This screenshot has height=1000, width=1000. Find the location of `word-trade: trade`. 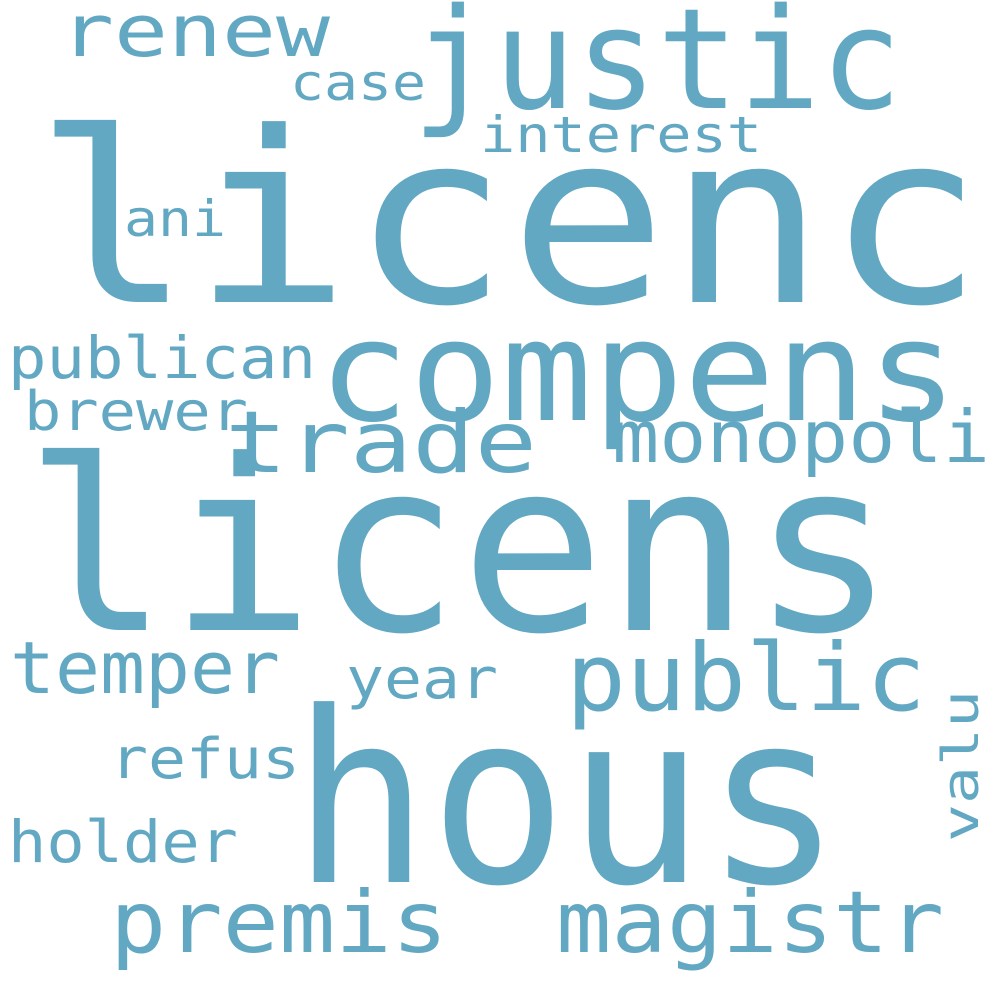

word-trade: trade is located at coordinates (381, 443).